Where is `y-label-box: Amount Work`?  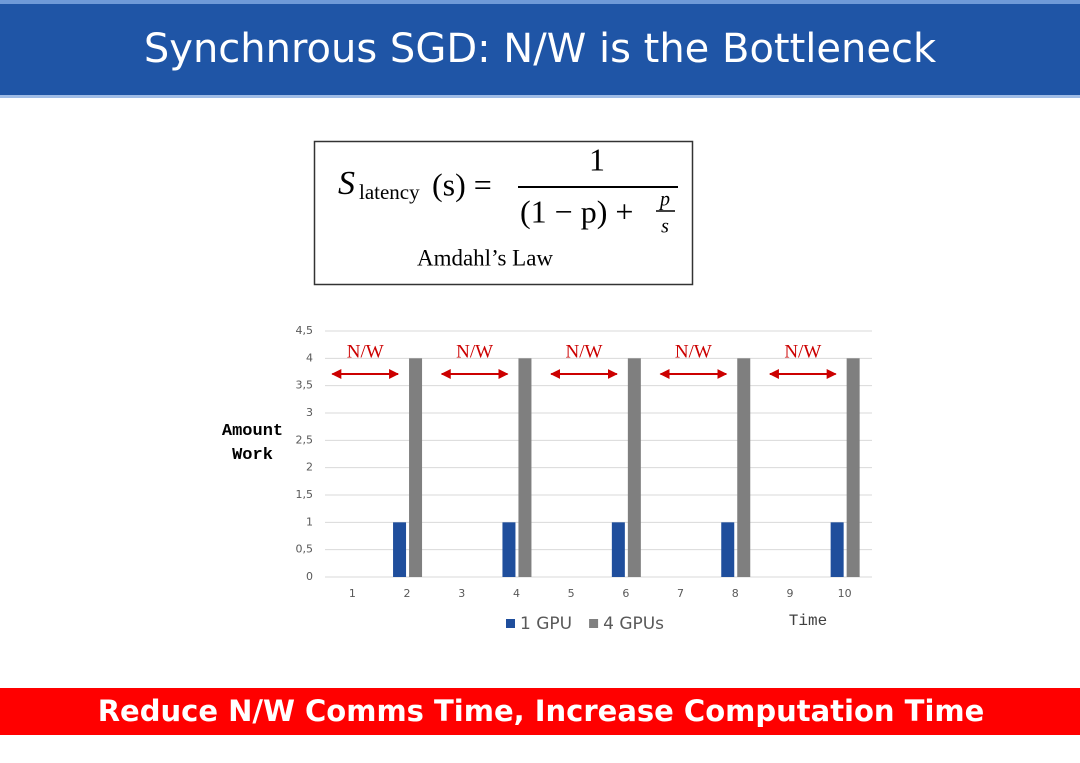
y-label-box: Amount Work is located at coordinates (252, 443).